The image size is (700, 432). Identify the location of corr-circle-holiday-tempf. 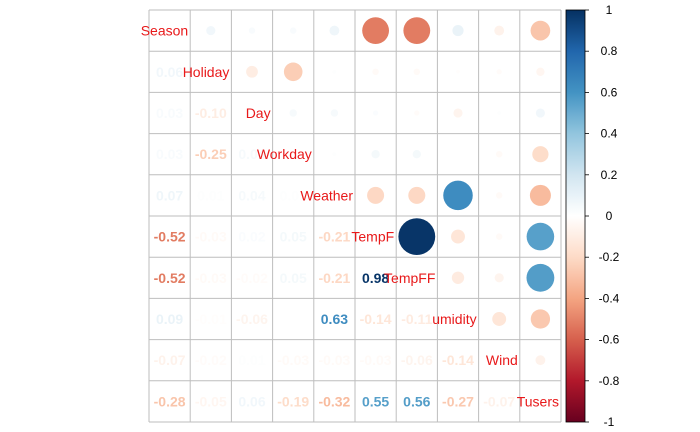
(375, 72).